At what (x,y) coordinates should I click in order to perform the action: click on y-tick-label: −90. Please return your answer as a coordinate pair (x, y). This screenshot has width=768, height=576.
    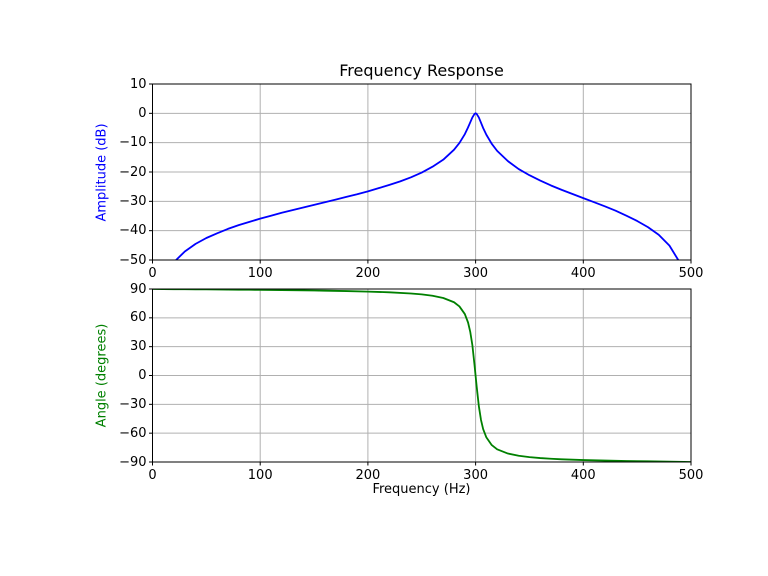
    Looking at the image, I should click on (133, 462).